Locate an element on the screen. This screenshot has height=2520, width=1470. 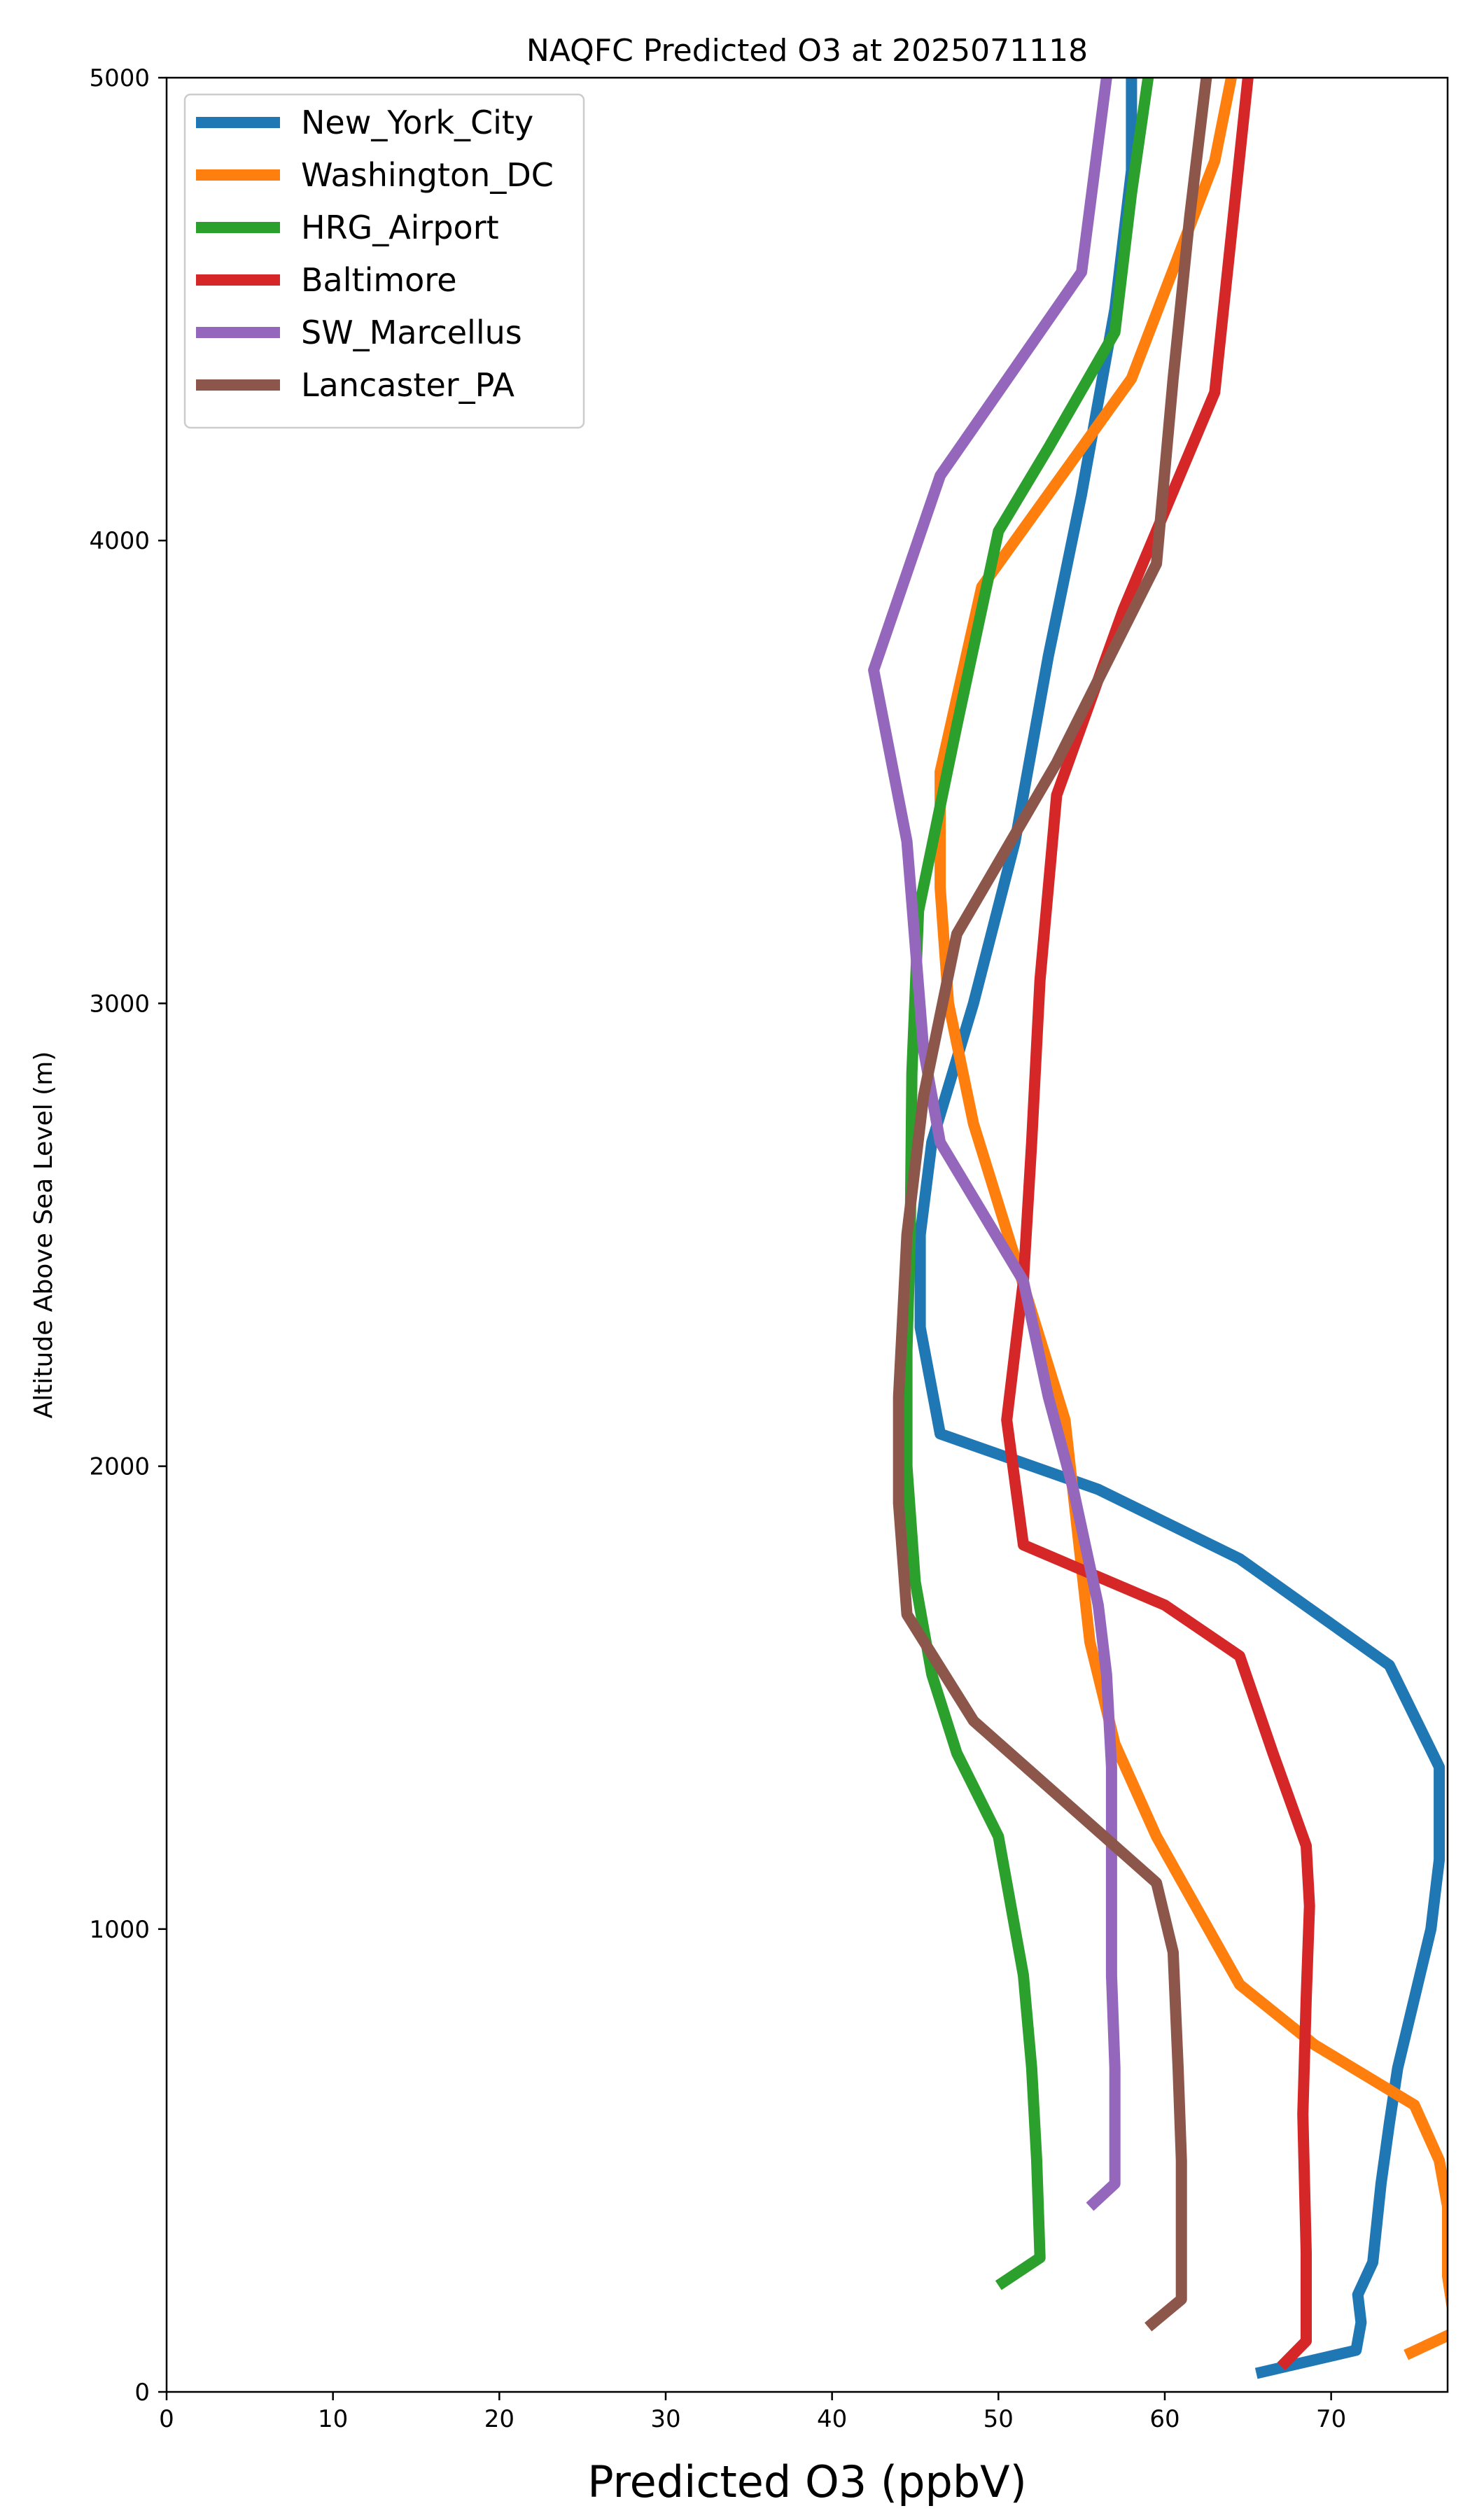
y-tick-label: 3000 is located at coordinates (119, 1004).